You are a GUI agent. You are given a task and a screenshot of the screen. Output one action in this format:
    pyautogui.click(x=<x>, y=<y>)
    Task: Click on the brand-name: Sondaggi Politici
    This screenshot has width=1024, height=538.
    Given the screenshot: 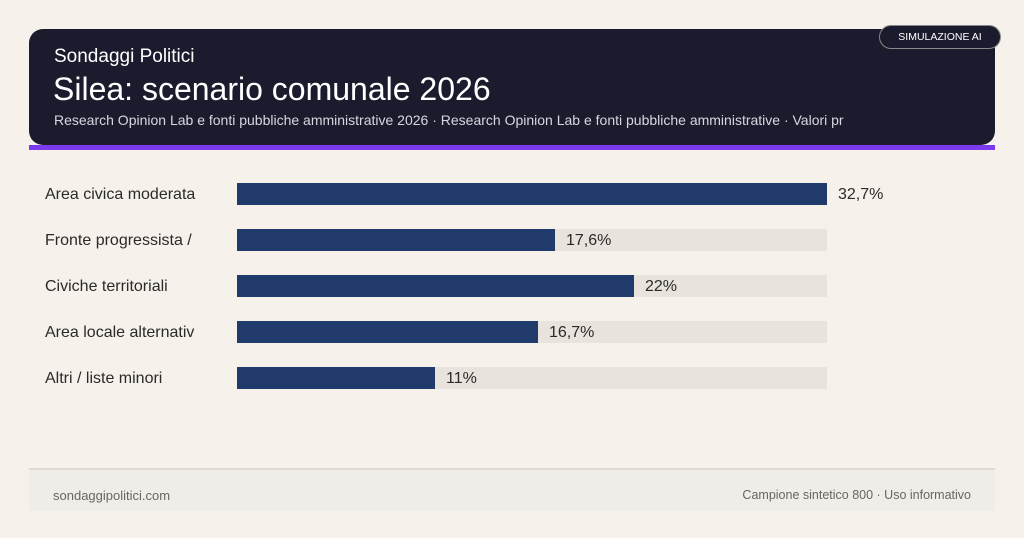 What is the action you would take?
    pyautogui.click(x=124, y=56)
    